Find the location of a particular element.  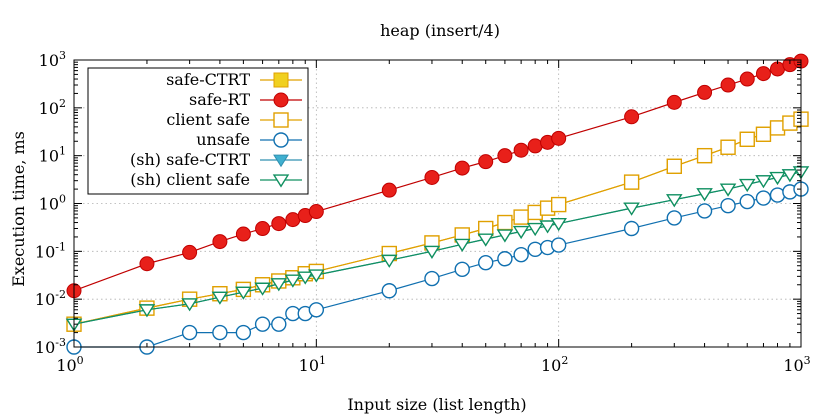

y-tick-label: 10⁻² is located at coordinates (50, 298).